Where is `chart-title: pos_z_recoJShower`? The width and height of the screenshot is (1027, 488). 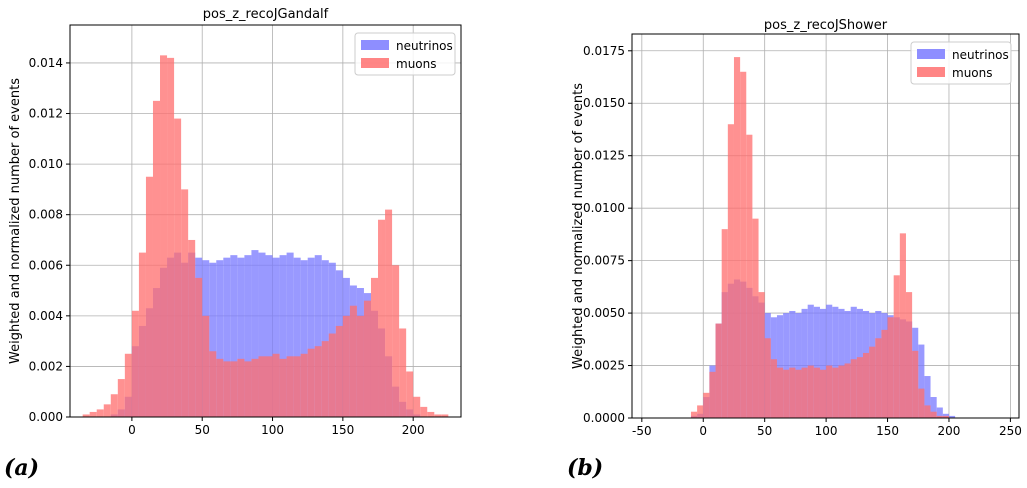
chart-title: pos_z_recoJShower is located at coordinates (826, 25).